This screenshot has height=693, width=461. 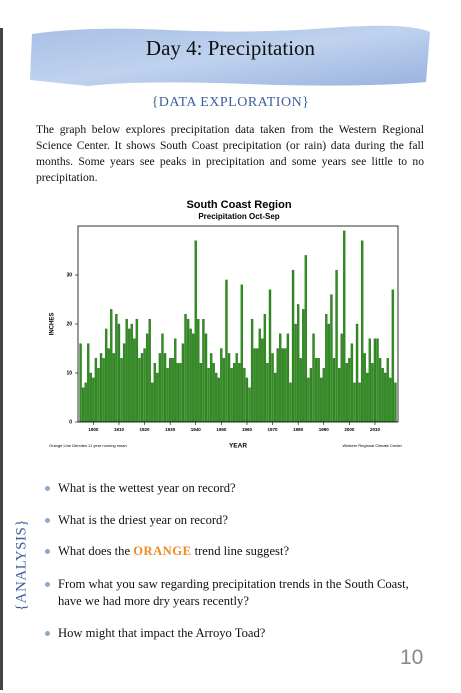 I want to click on x-tick-label: 2000, so click(x=349, y=429).